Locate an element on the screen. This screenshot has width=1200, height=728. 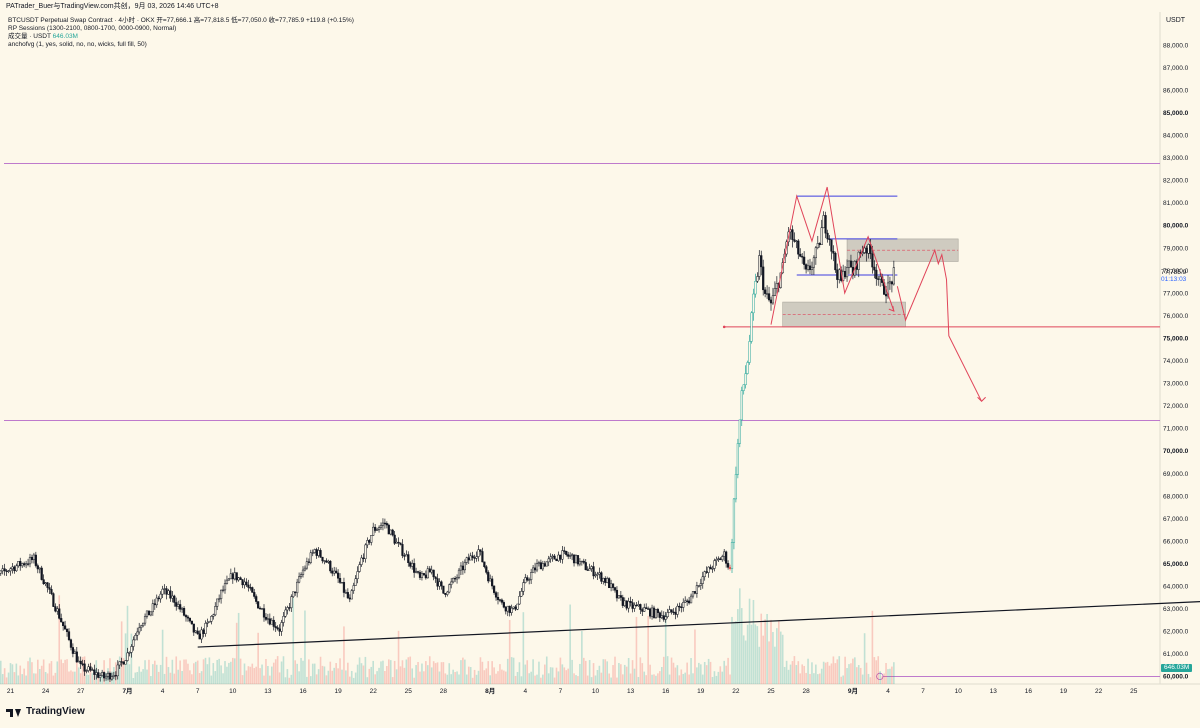
y-tick-label: 73,000.0 is located at coordinates (1176, 384).